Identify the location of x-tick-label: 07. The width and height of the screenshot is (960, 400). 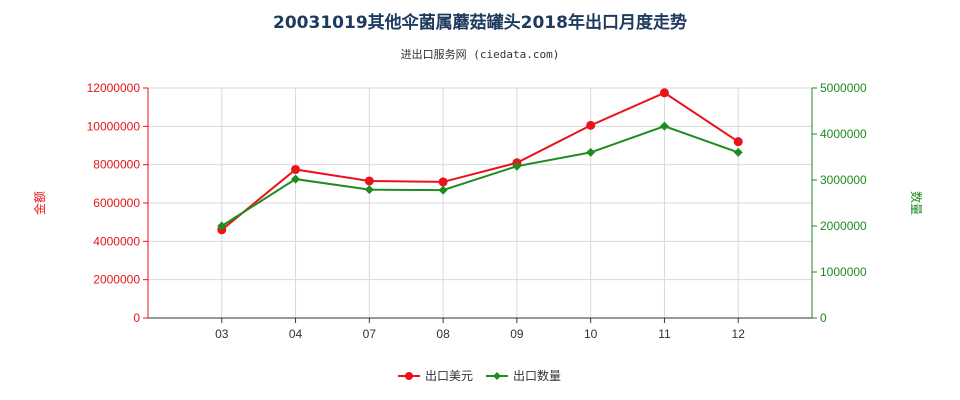
(370, 334).